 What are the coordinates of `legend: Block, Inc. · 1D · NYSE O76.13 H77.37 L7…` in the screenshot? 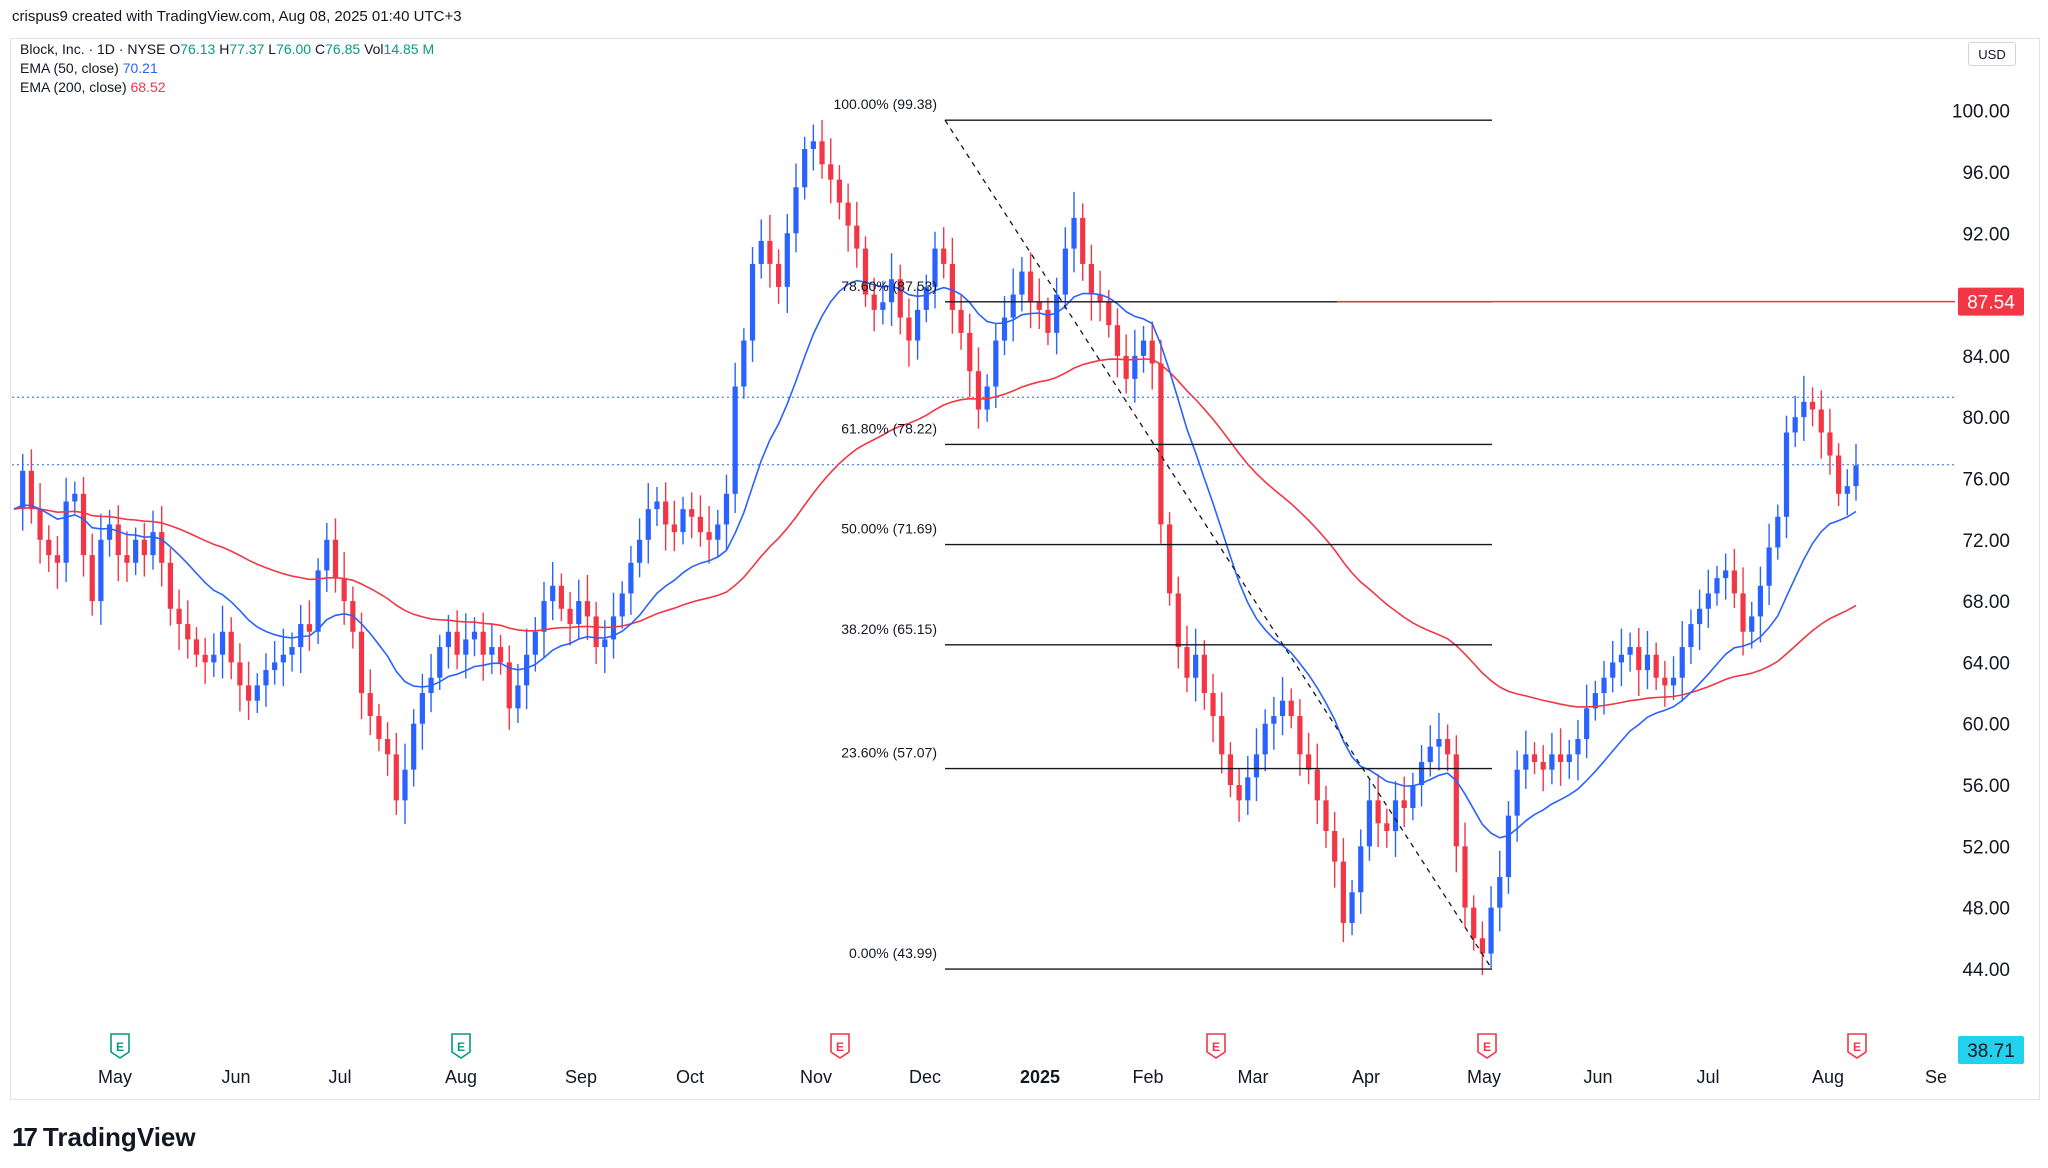 It's located at (227, 68).